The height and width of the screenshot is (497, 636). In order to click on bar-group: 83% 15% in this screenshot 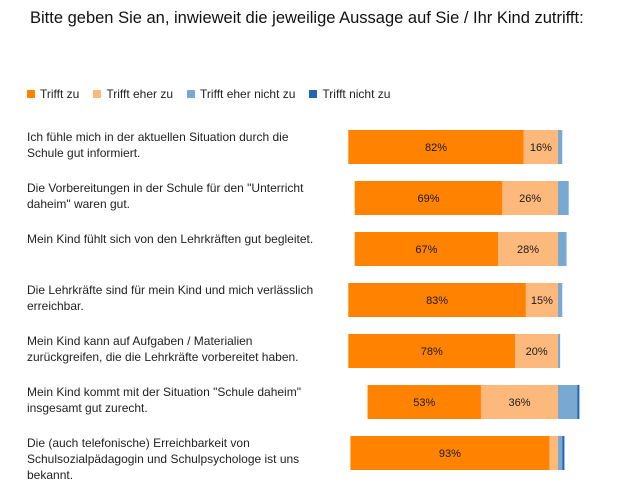, I will do `click(455, 300)`.